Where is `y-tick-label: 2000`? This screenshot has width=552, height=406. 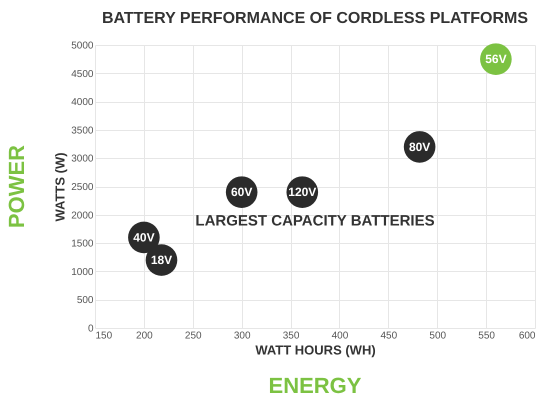
y-tick-label: 2000 is located at coordinates (82, 216).